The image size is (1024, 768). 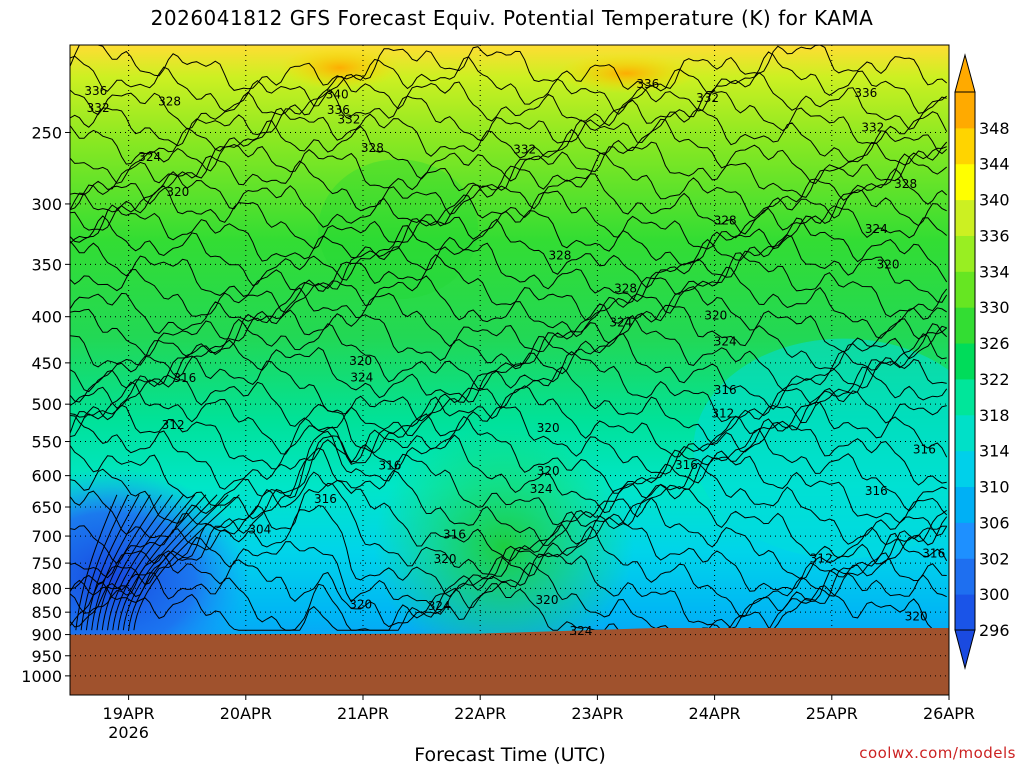 What do you see at coordinates (994, 415) in the screenshot?
I see `colorbar-label: 318` at bounding box center [994, 415].